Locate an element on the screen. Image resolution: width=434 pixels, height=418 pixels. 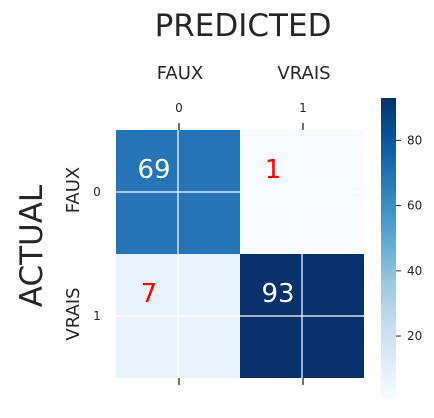
y-category-label-1: VRAIS is located at coordinates (73, 313).